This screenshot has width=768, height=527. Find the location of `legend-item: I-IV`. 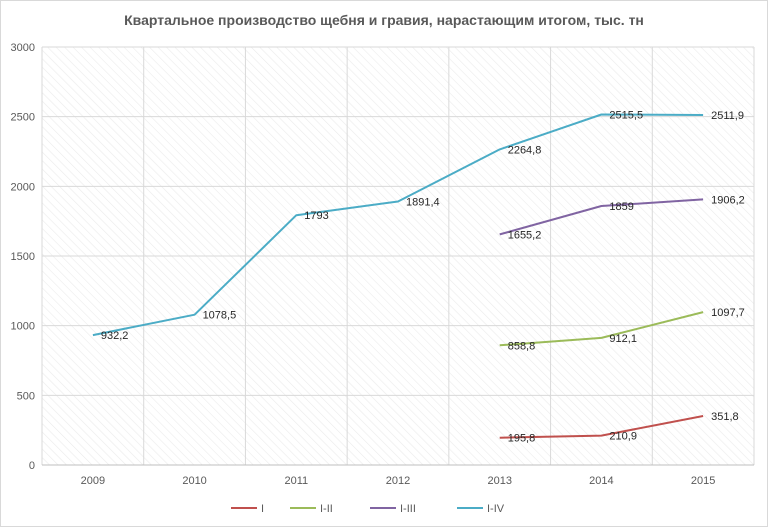

legend-item: I-IV is located at coordinates (481, 509).